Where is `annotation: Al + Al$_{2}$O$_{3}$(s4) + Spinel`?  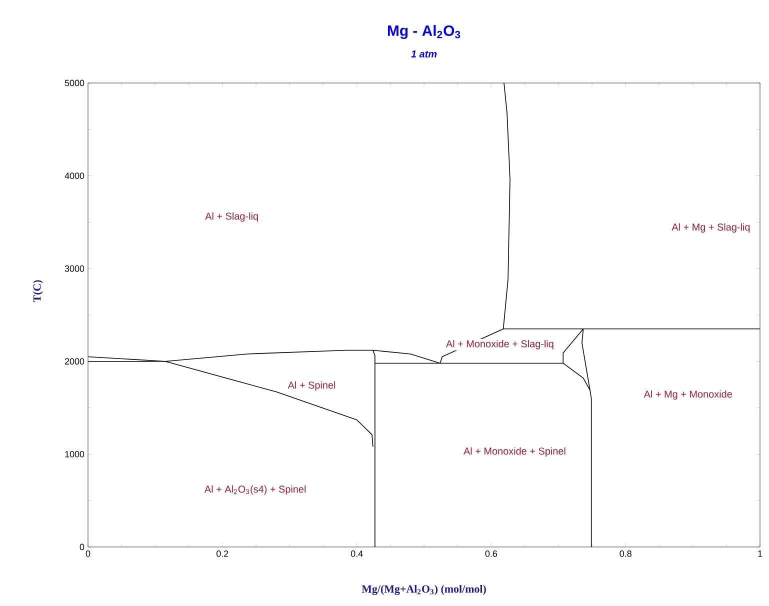
annotation: Al + Al$_{2}$O$_{3}$(s4) + Spinel is located at coordinates (255, 490).